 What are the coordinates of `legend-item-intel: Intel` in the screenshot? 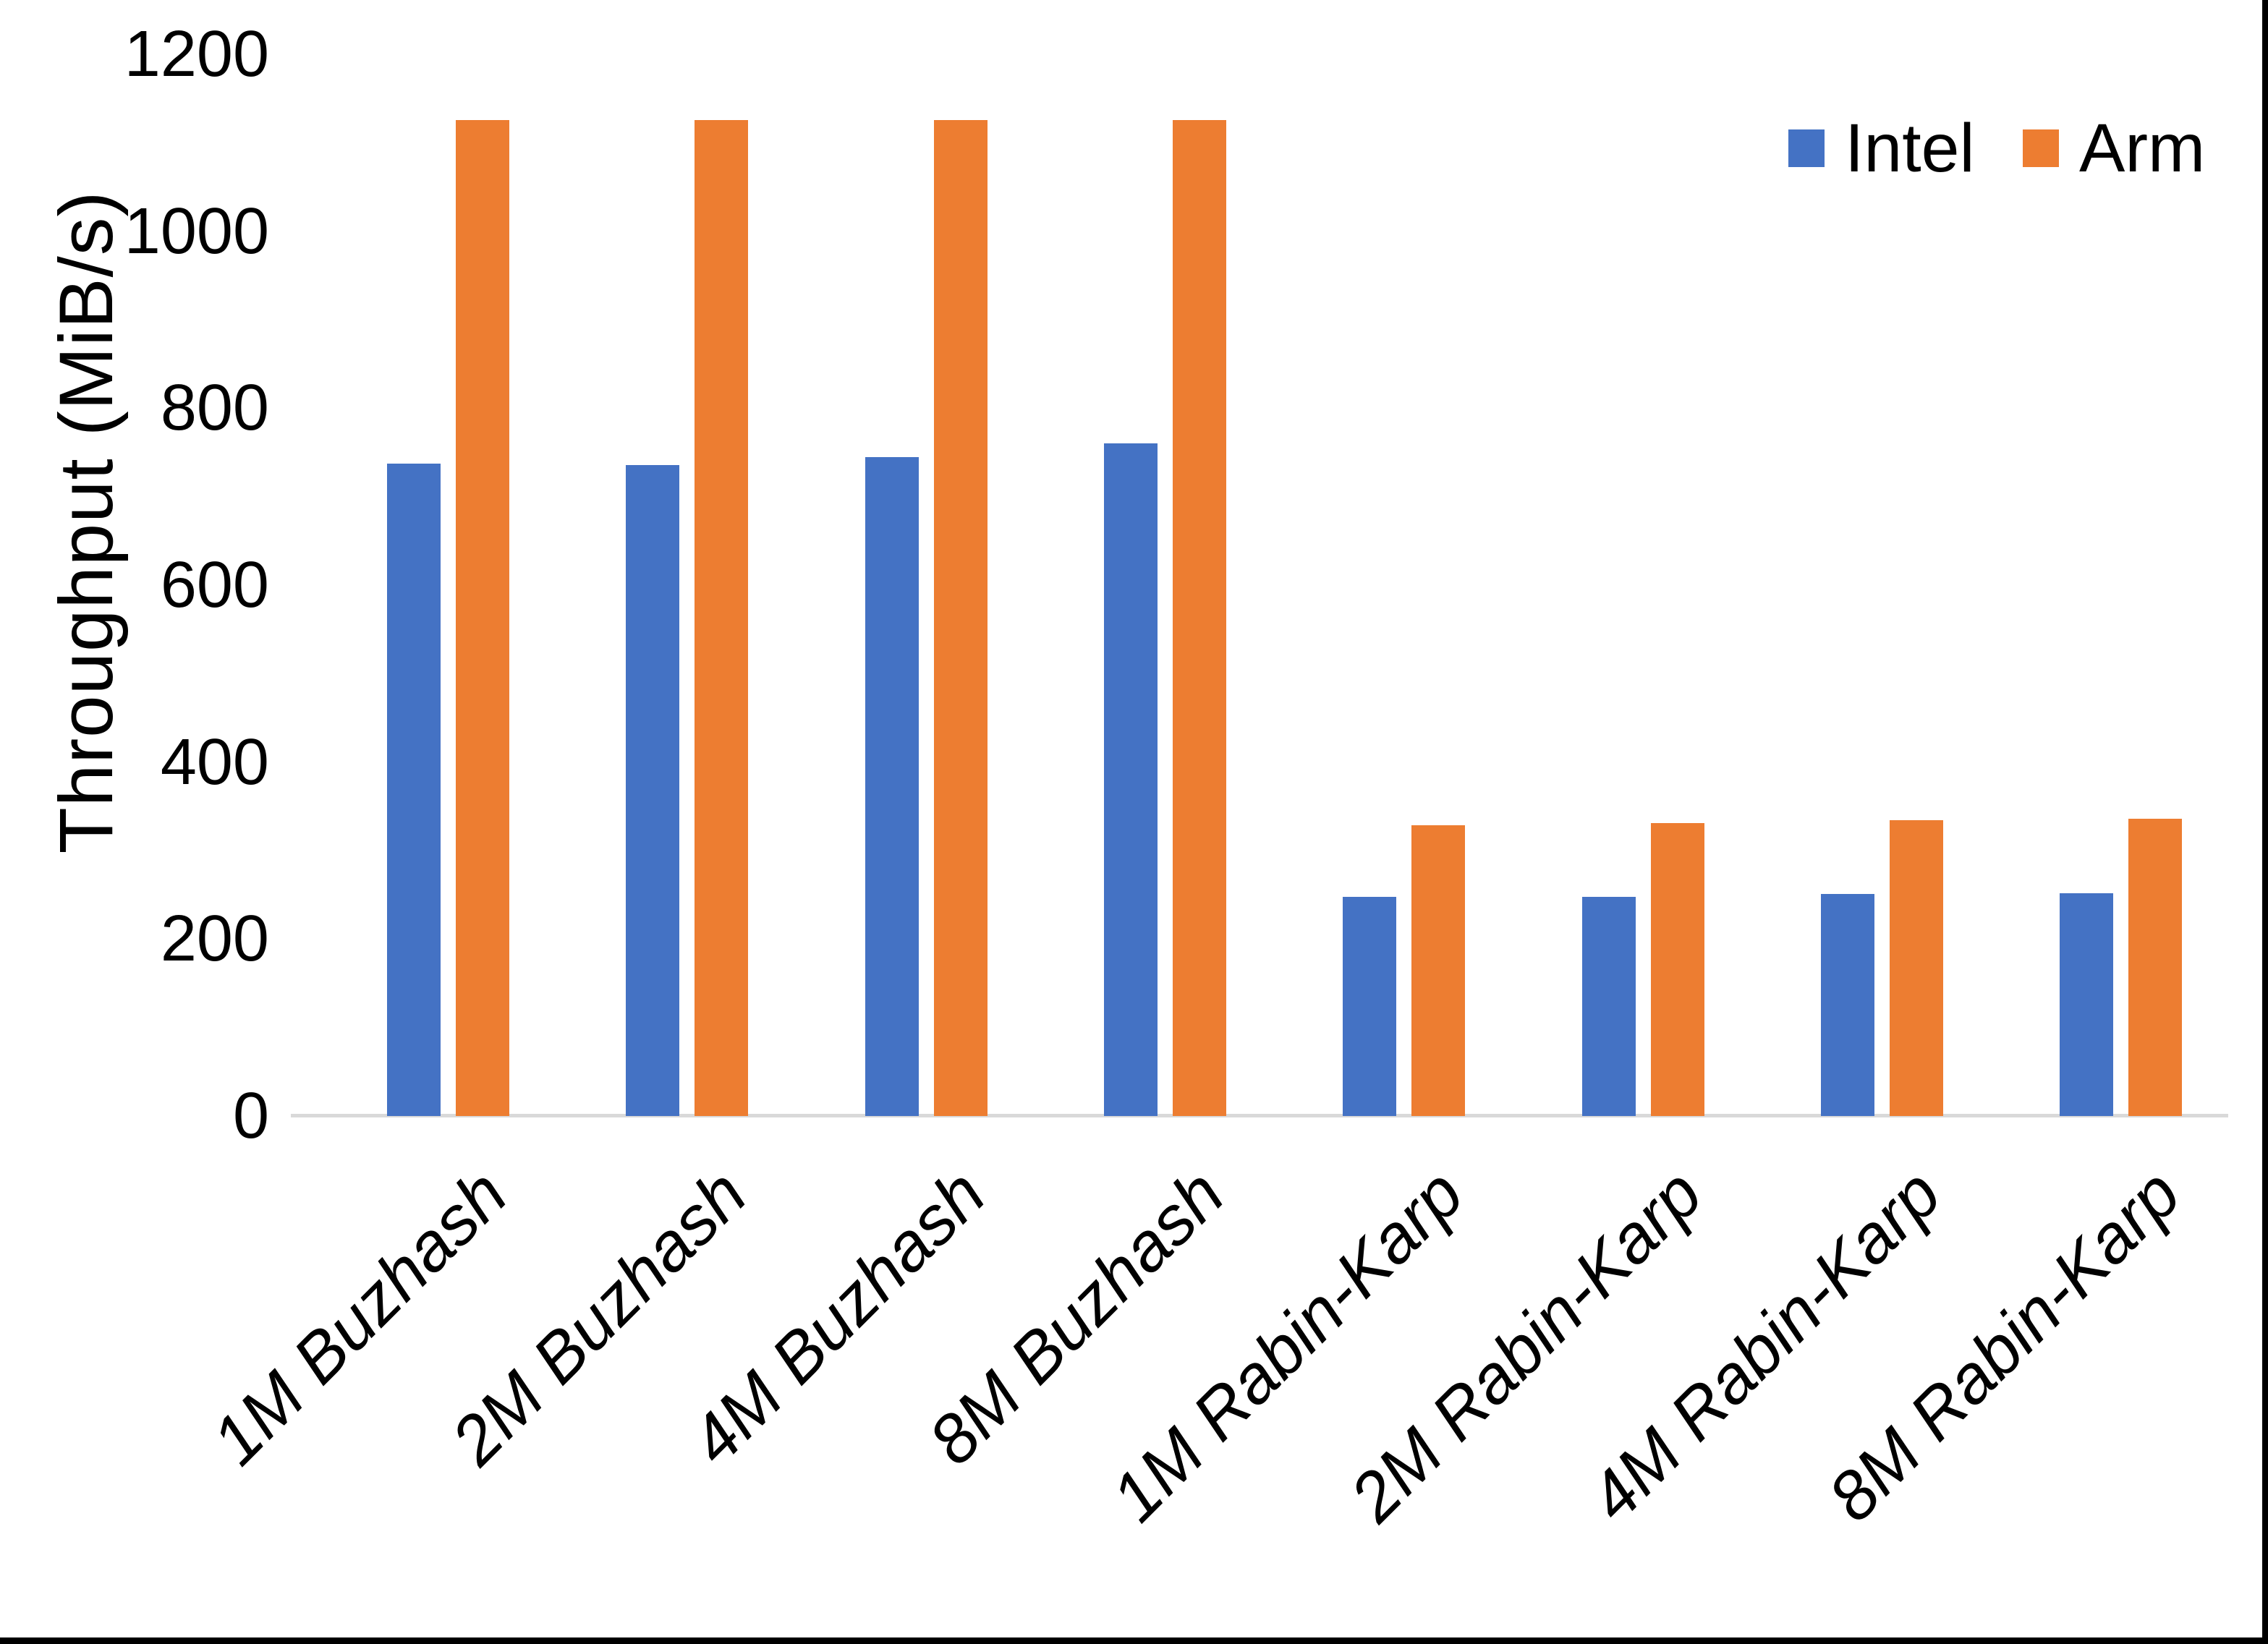 It's located at (1881, 148).